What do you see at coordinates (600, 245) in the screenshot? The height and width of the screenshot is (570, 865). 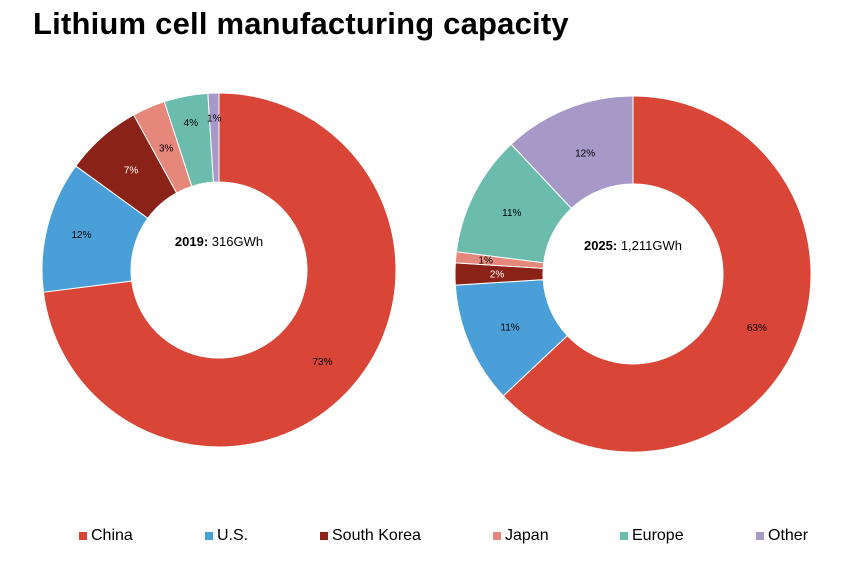 I see `center-label-year: 2025:` at bounding box center [600, 245].